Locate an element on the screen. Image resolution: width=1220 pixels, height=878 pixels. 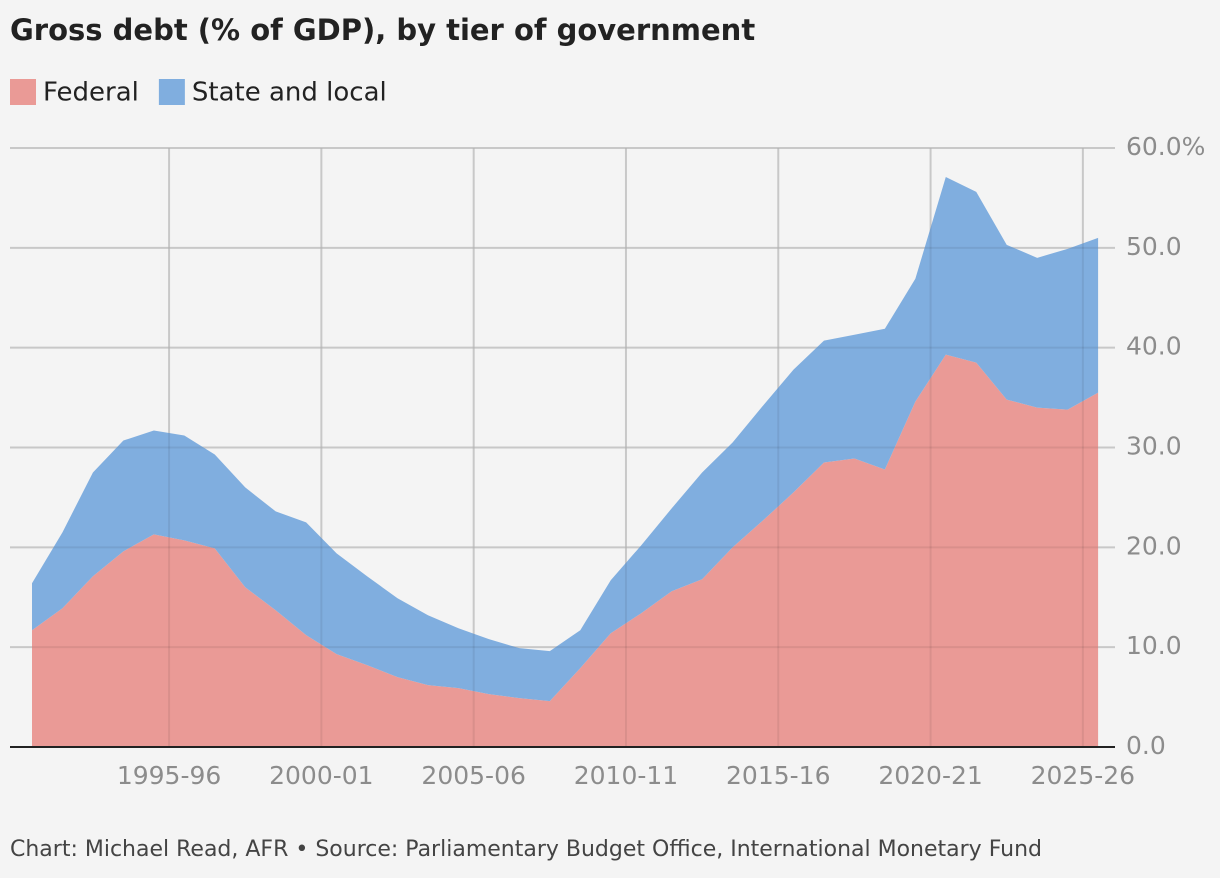
legend-label: Federal is located at coordinates (91, 93).